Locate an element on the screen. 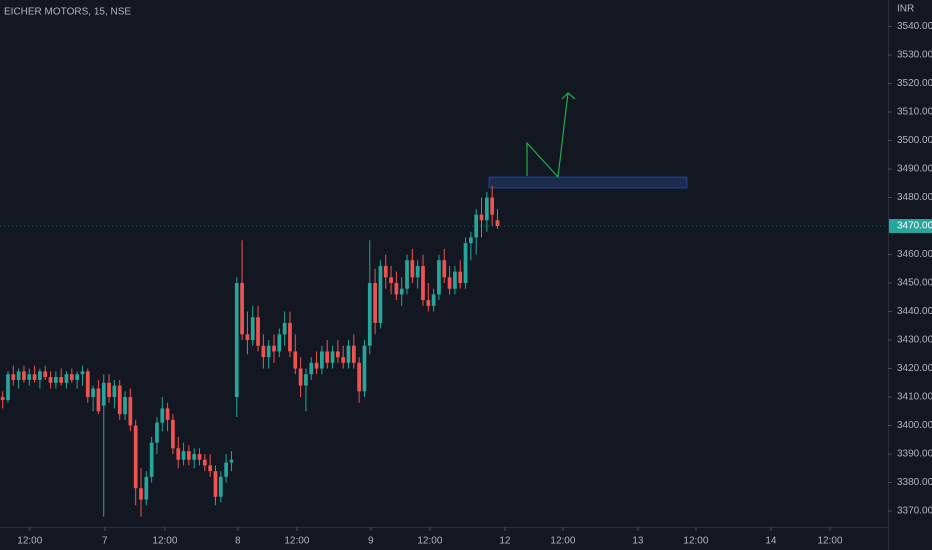 This screenshot has width=932, height=550. y-tick-label: 3410.00 is located at coordinates (914, 397).